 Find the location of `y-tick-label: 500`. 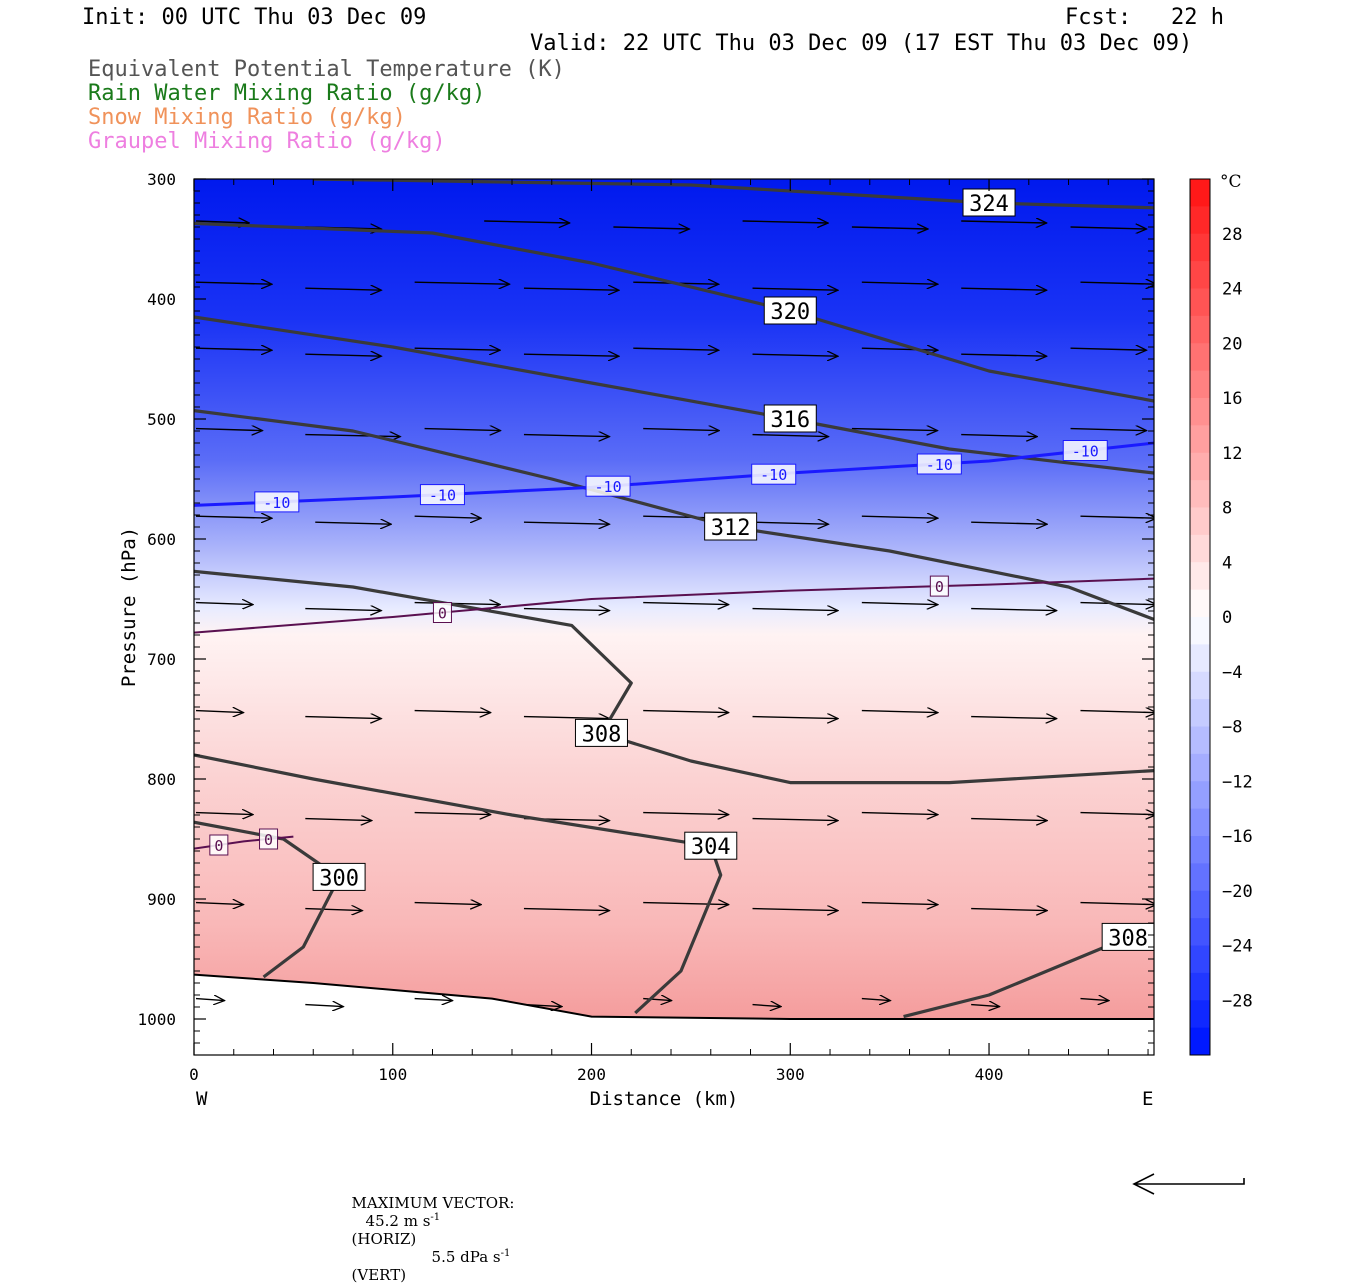

y-tick-label: 500 is located at coordinates (161, 419).